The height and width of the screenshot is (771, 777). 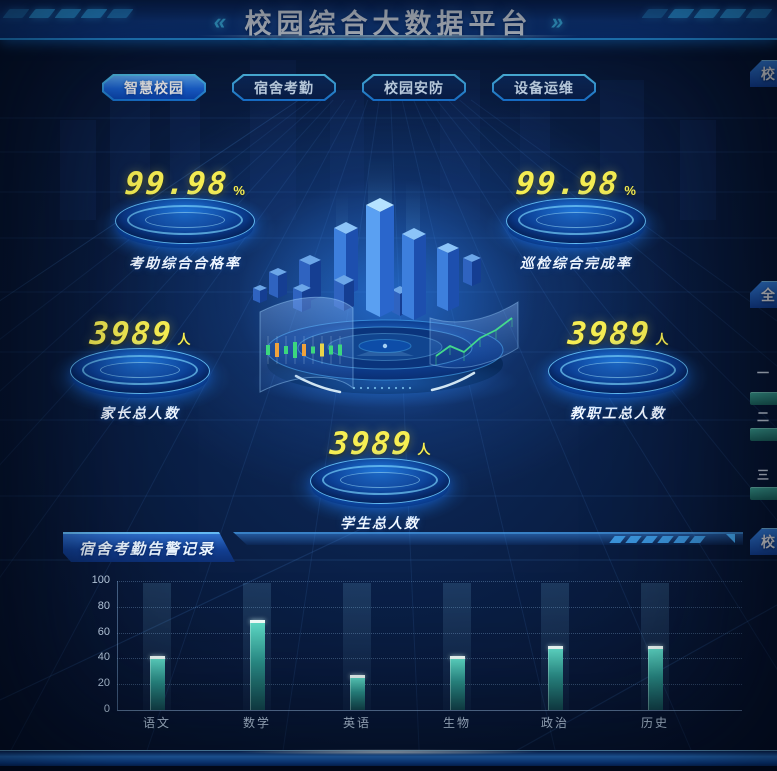 I want to click on city-3d-visualization, so click(x=387, y=289).